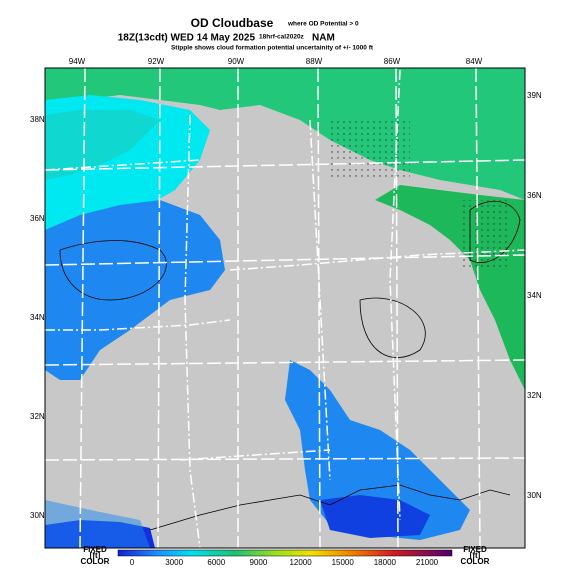 The width and height of the screenshot is (572, 572). What do you see at coordinates (216, 562) in the screenshot?
I see `colorbar-tick-label: 6000` at bounding box center [216, 562].